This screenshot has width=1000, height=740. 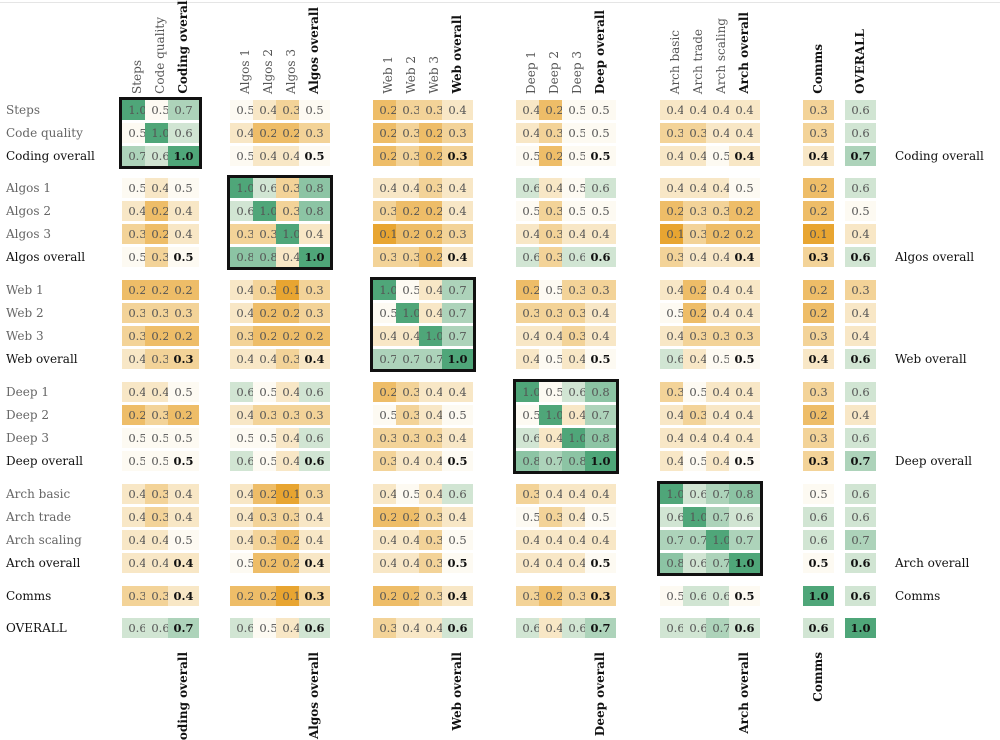 What do you see at coordinates (818, 110) in the screenshot?
I see `cell-steps-x-comms: 0.3` at bounding box center [818, 110].